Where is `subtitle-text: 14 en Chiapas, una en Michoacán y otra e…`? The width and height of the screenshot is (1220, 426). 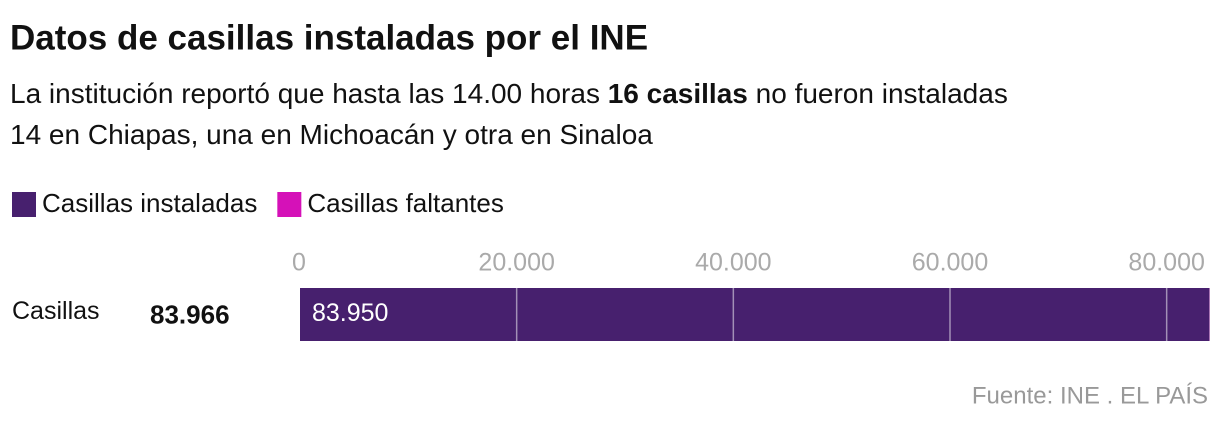
subtitle-text: 14 en Chiapas, una en Michoacán y otra e… is located at coordinates (331, 134).